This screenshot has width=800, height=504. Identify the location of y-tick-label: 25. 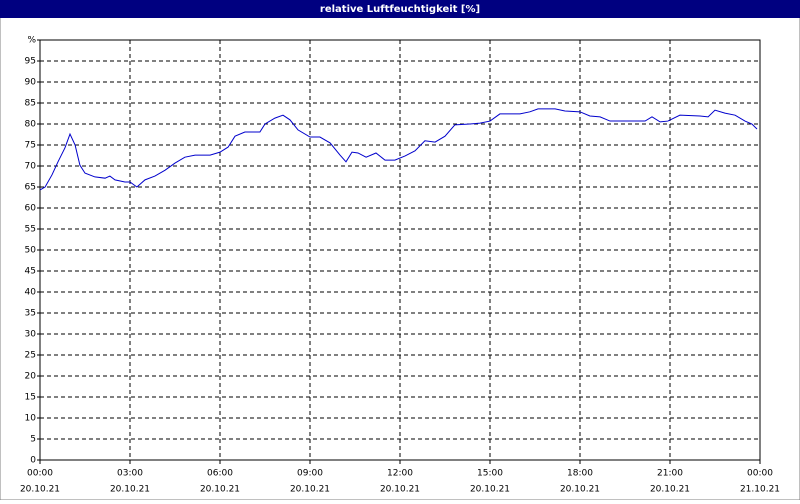
(30, 356).